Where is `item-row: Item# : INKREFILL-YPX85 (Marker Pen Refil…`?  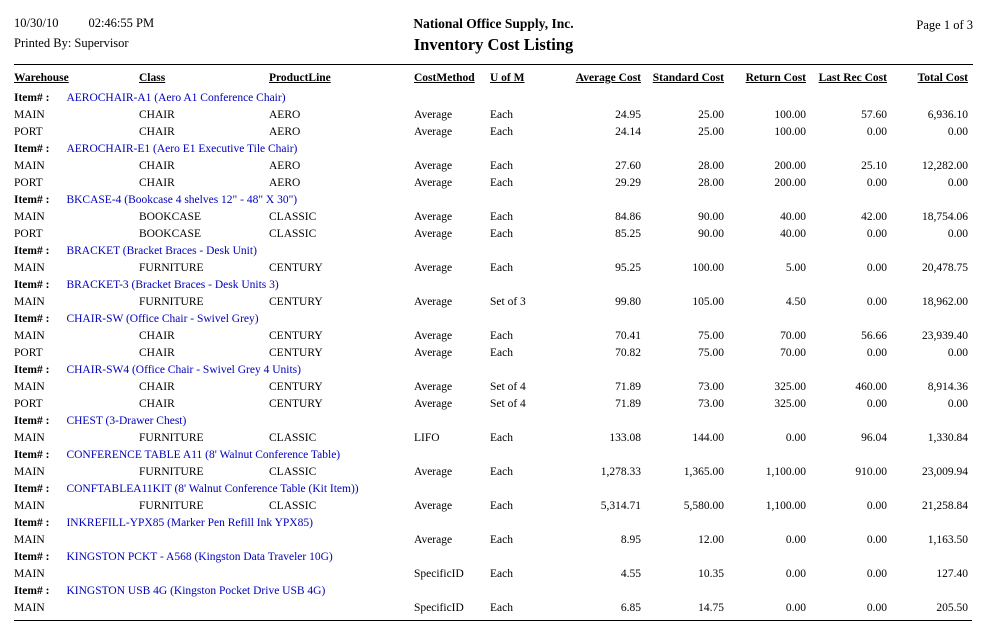 item-row: Item# : INKREFILL-YPX85 (Marker Pen Refil… is located at coordinates (491, 522).